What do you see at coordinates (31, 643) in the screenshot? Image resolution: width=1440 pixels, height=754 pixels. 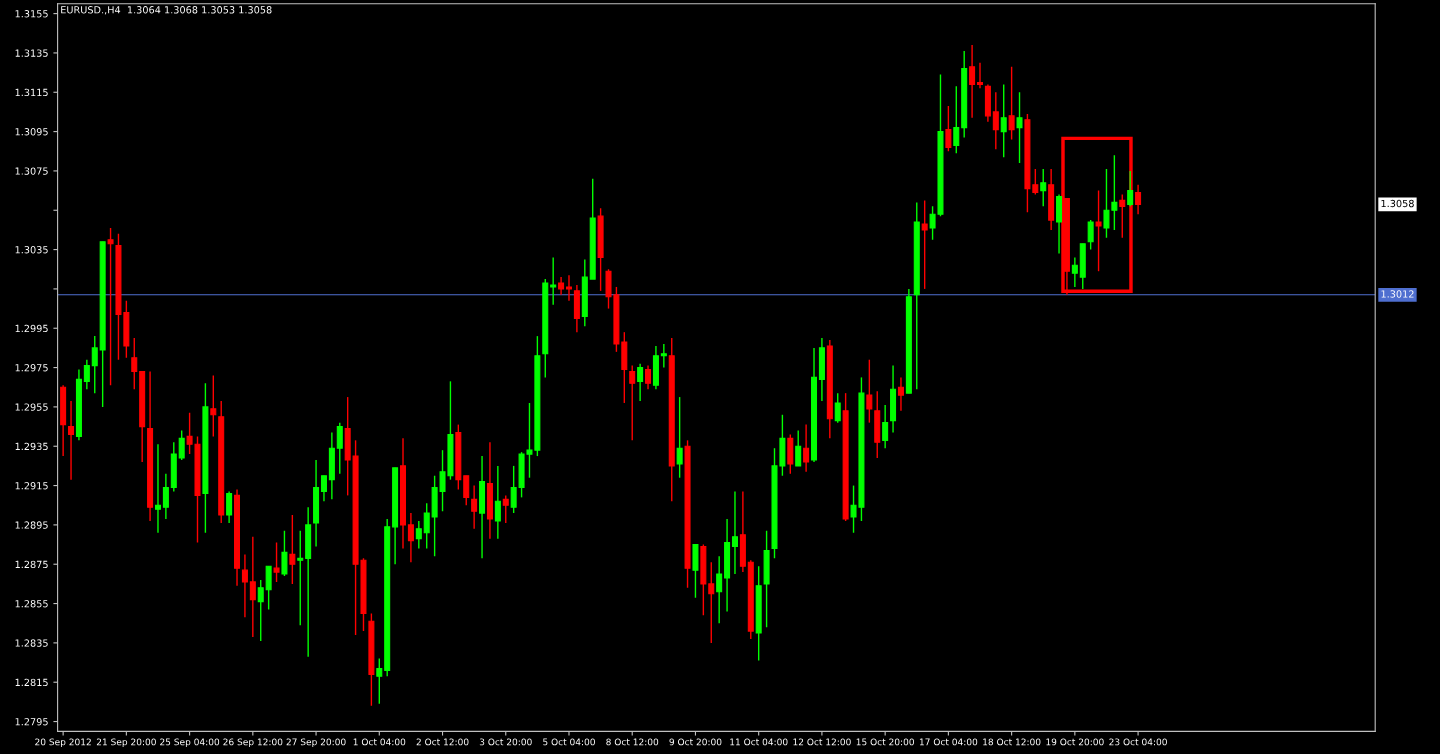 I see `y-tick-label: 1.2835` at bounding box center [31, 643].